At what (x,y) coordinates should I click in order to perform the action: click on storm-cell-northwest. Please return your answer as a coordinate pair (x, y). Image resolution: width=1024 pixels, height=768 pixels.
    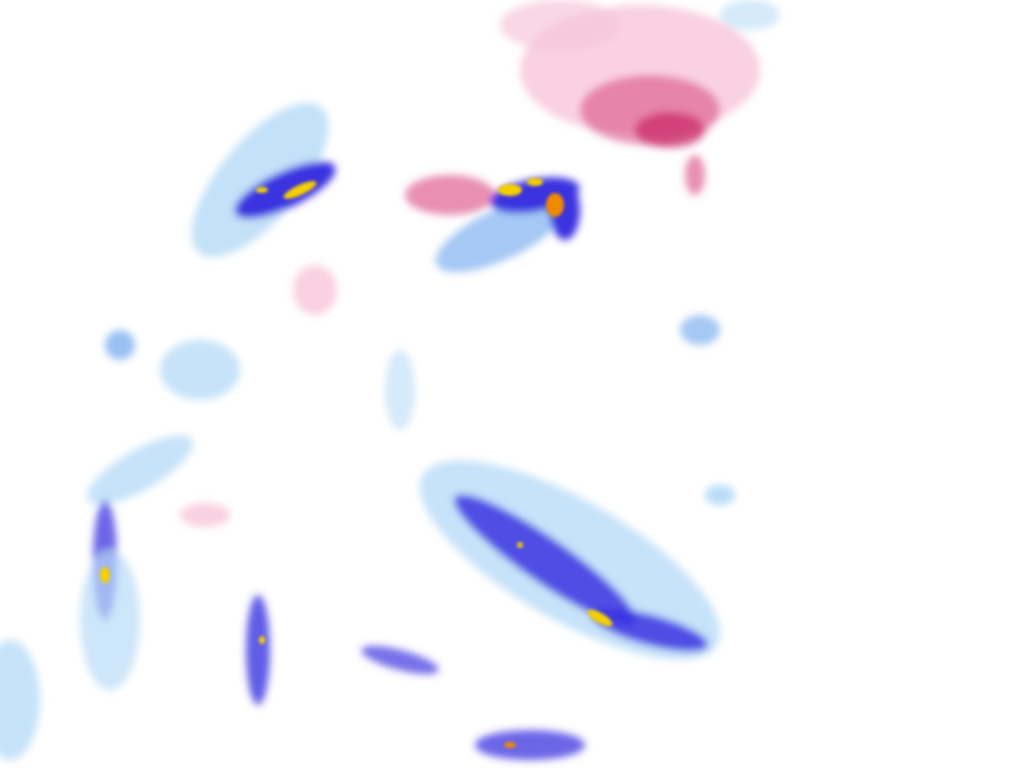
    Looking at the image, I should click on (264, 208).